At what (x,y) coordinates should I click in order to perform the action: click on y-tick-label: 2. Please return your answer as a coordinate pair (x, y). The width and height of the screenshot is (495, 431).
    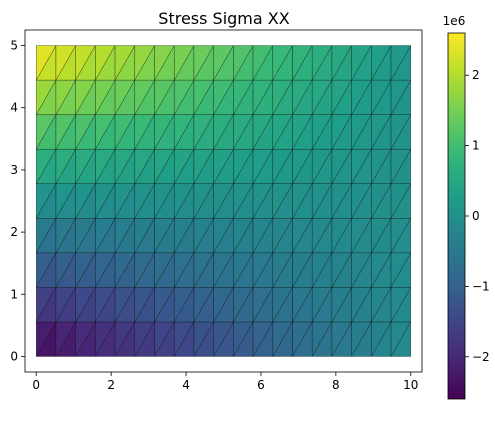
    Looking at the image, I should click on (14, 232).